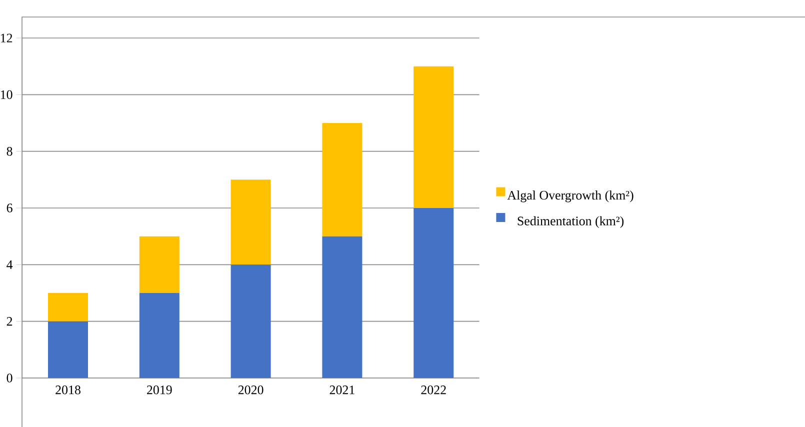 Image resolution: width=805 pixels, height=427 pixels. What do you see at coordinates (251, 390) in the screenshot?
I see `x-tick-label: 2020` at bounding box center [251, 390].